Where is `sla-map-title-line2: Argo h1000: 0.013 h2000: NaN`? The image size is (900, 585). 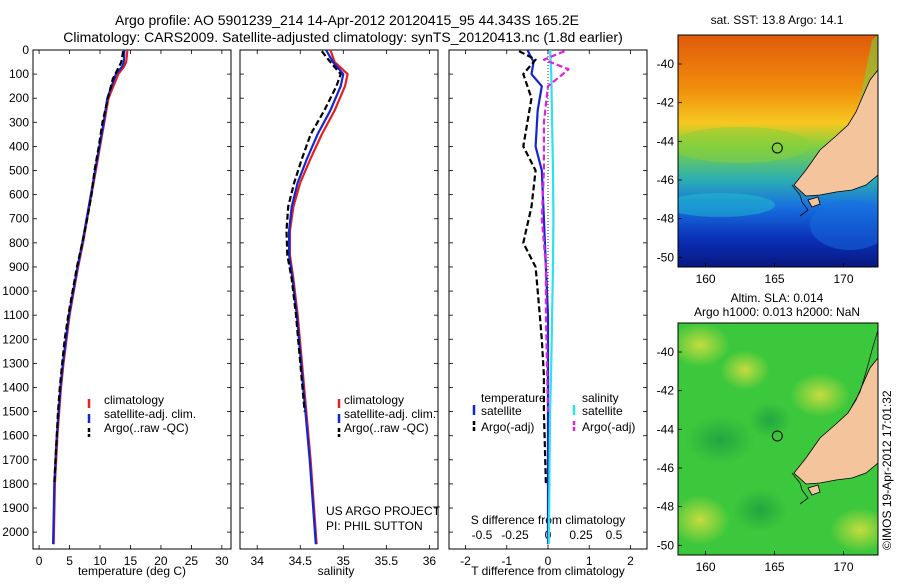 sla-map-title-line2: Argo h1000: 0.013 h2000: NaN is located at coordinates (777, 312).